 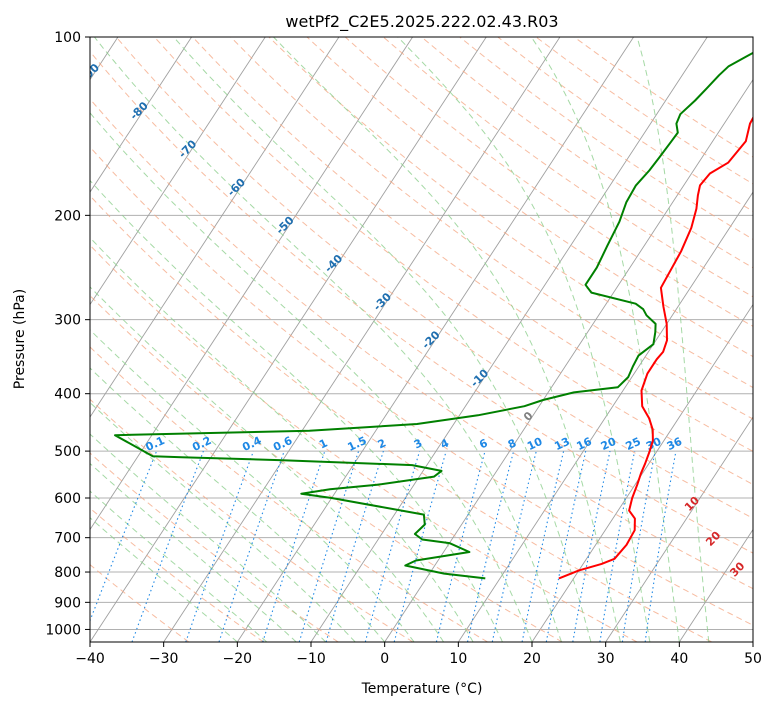 What do you see at coordinates (692, 504) in the screenshot?
I see `adiabat-label: 10` at bounding box center [692, 504].